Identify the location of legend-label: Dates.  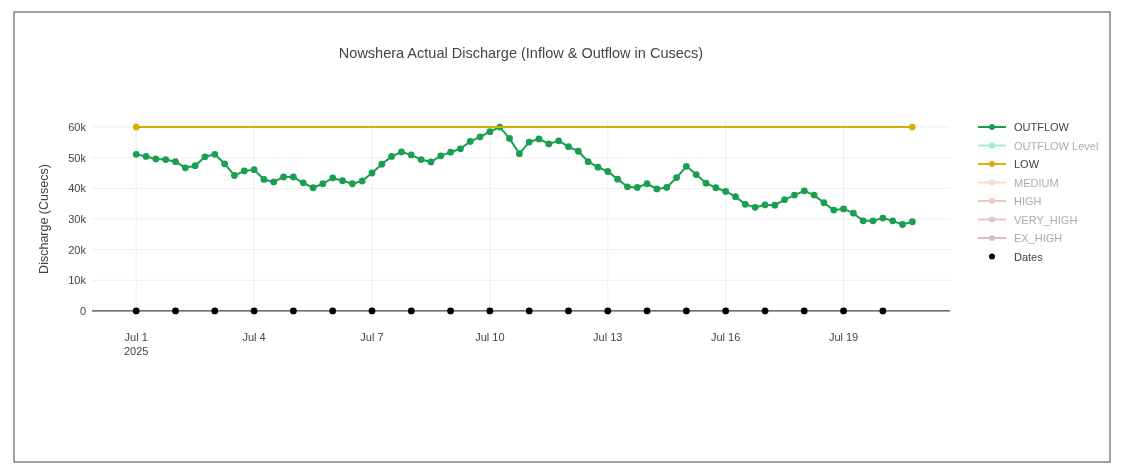
(1029, 256).